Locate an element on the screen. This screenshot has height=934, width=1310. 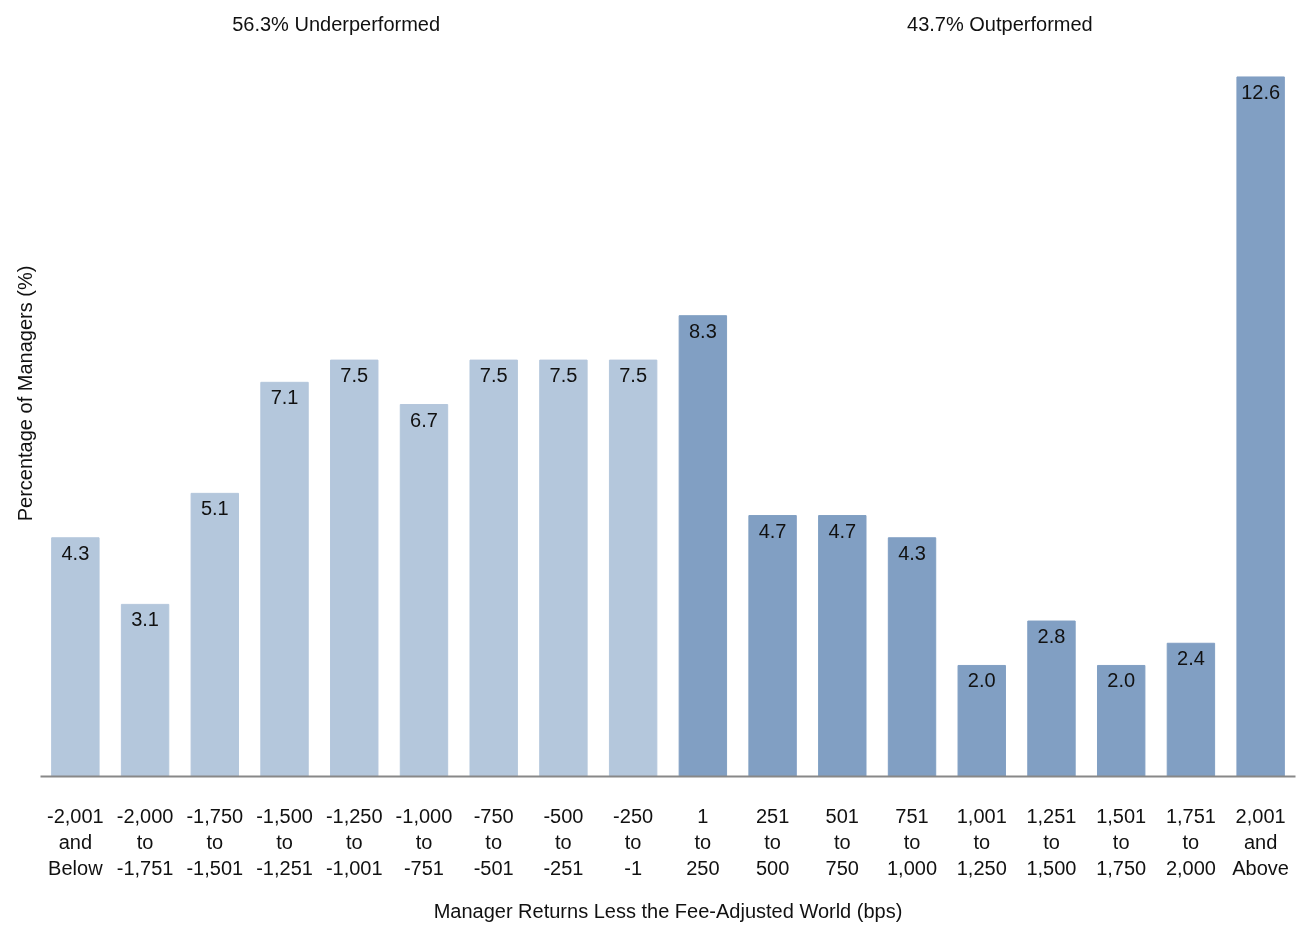
x-tick-label: -500 to -251 is located at coordinates (563, 842).